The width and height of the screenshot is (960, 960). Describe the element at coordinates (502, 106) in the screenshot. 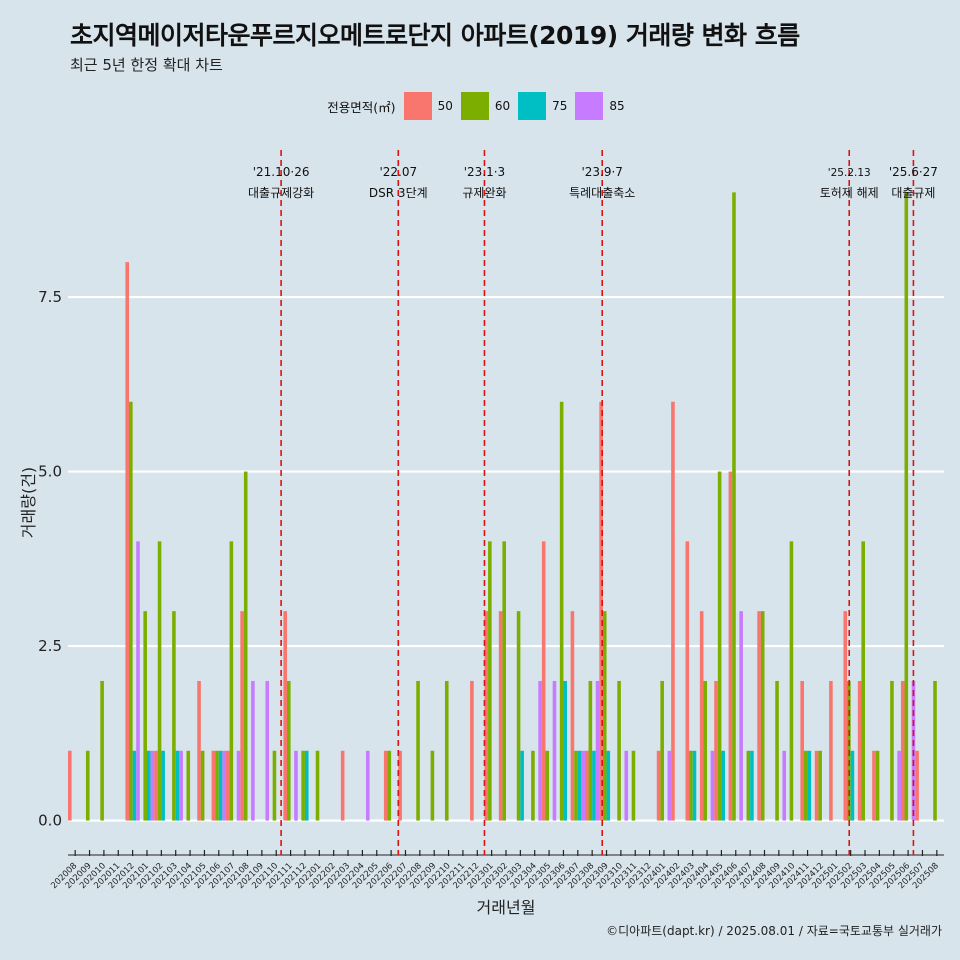

I see `legend-label: 60` at that location.